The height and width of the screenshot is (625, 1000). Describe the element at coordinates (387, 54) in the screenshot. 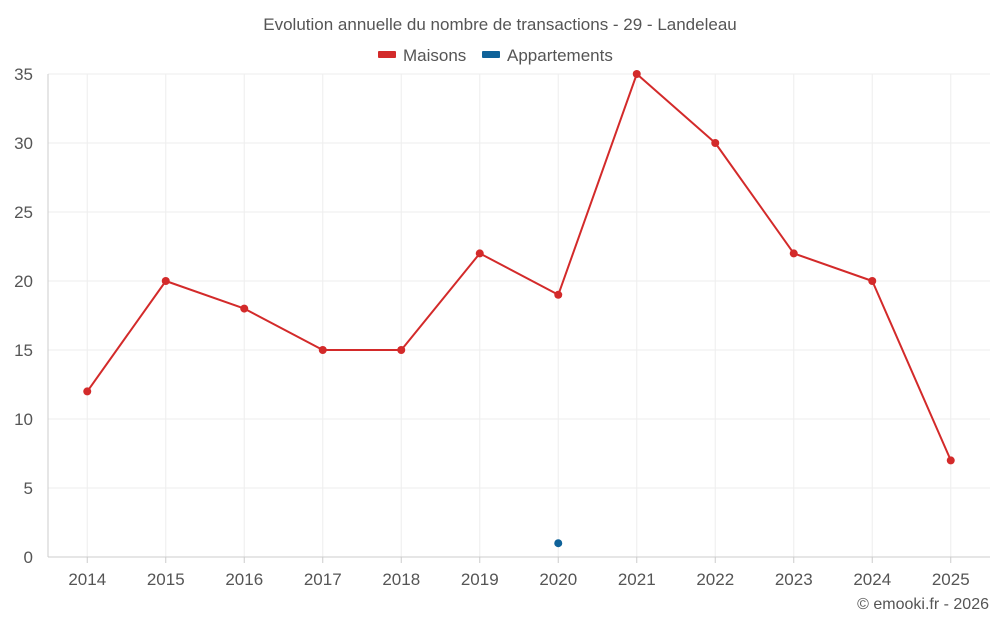

I see `legend-swatch-maisons` at that location.